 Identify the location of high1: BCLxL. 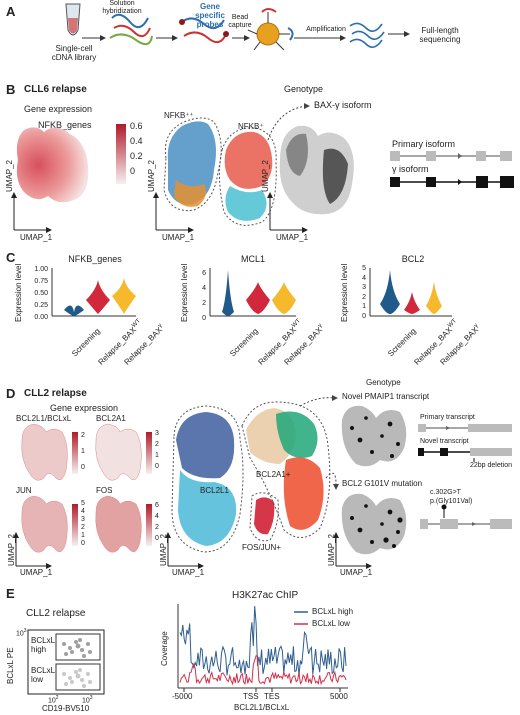
(43, 640).